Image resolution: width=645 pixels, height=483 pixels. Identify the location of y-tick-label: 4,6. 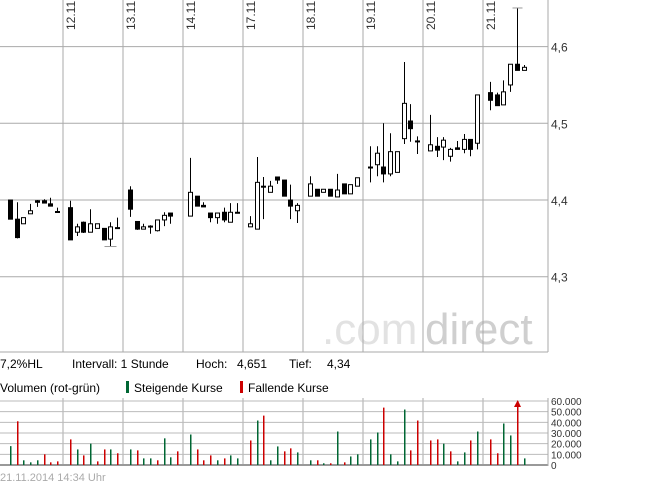
(559, 48).